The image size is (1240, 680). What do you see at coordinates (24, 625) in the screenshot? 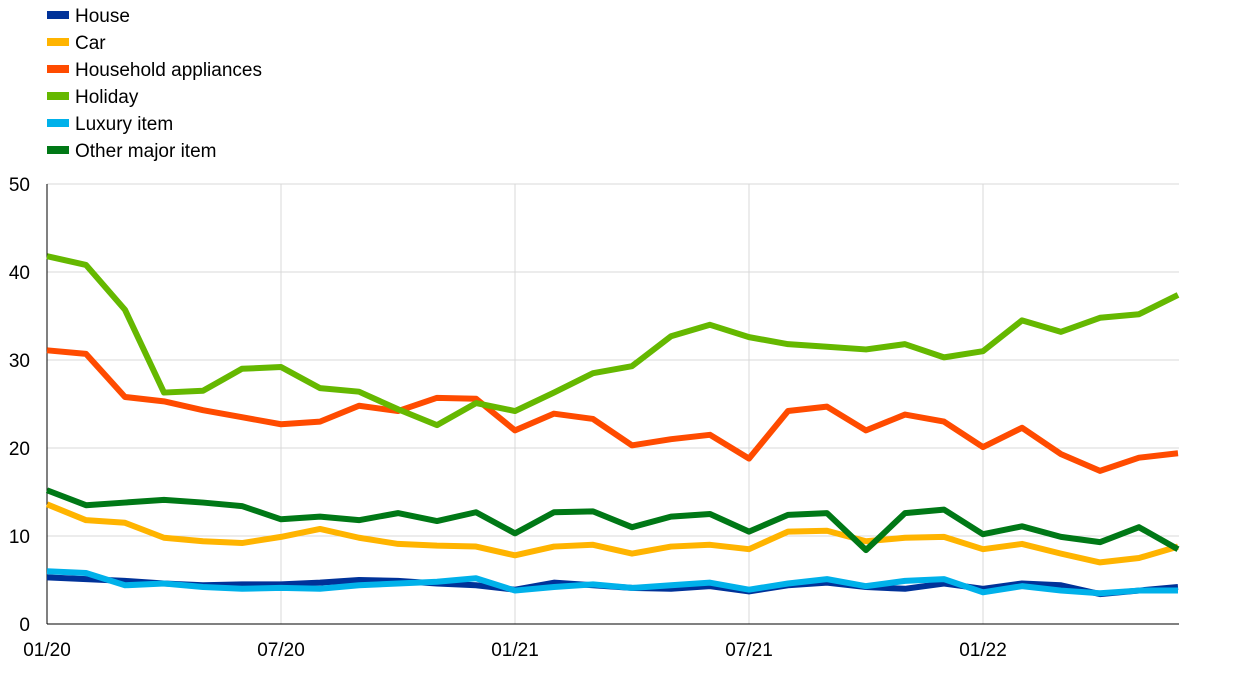
I see `y-tick-label: 0` at bounding box center [24, 625].